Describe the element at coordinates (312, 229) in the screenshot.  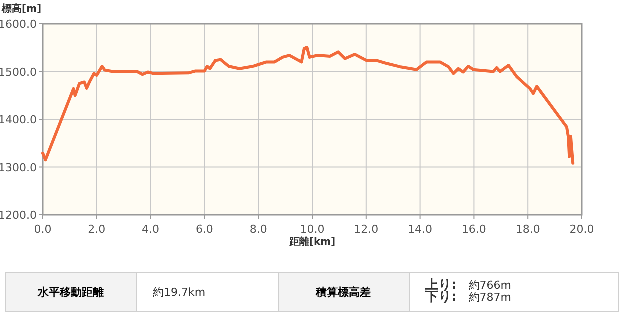
I see `x-tick-label: 10.0` at that location.